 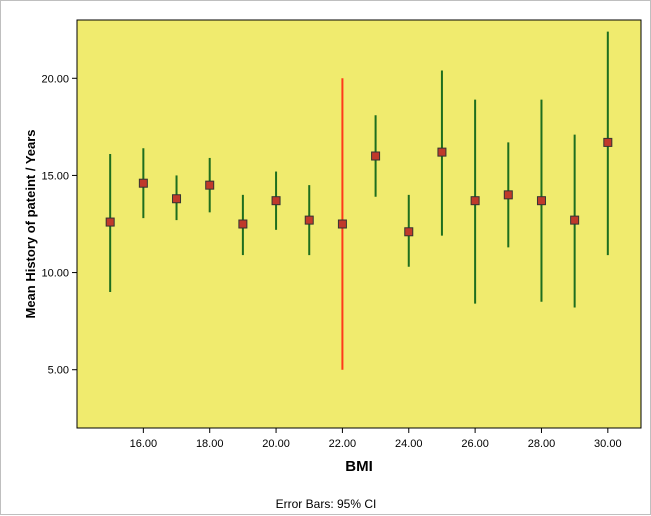 I want to click on y-tick-label: 10.00, so click(x=55, y=274).